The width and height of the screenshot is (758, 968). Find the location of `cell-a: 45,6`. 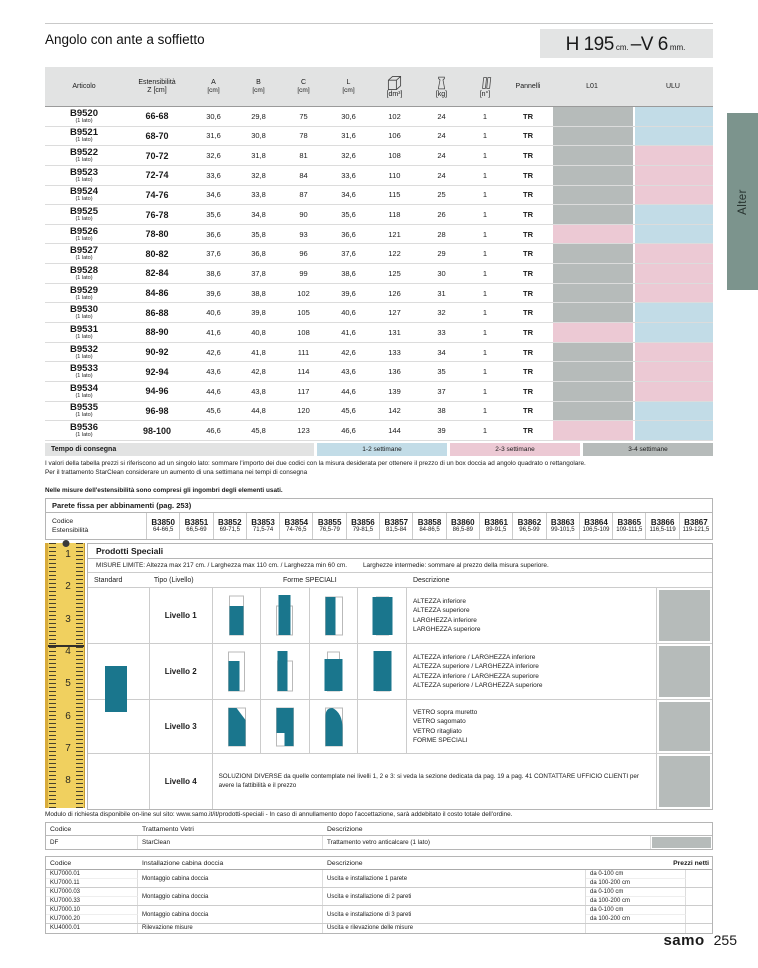

cell-a: 45,6 is located at coordinates (213, 411).